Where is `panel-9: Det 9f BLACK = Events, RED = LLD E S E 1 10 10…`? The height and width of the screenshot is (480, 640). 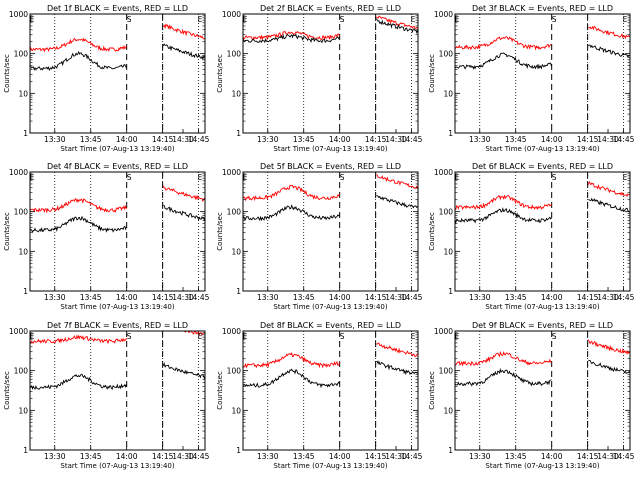 panel-9: Det 9f BLACK = Events, RED = LLD E S E 1 10 10… is located at coordinates (531, 395).